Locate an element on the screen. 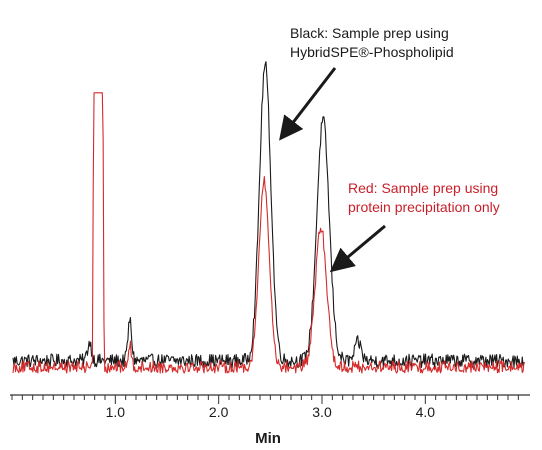 This screenshot has width=542, height=450. x-axis-label: Min is located at coordinates (268, 438).